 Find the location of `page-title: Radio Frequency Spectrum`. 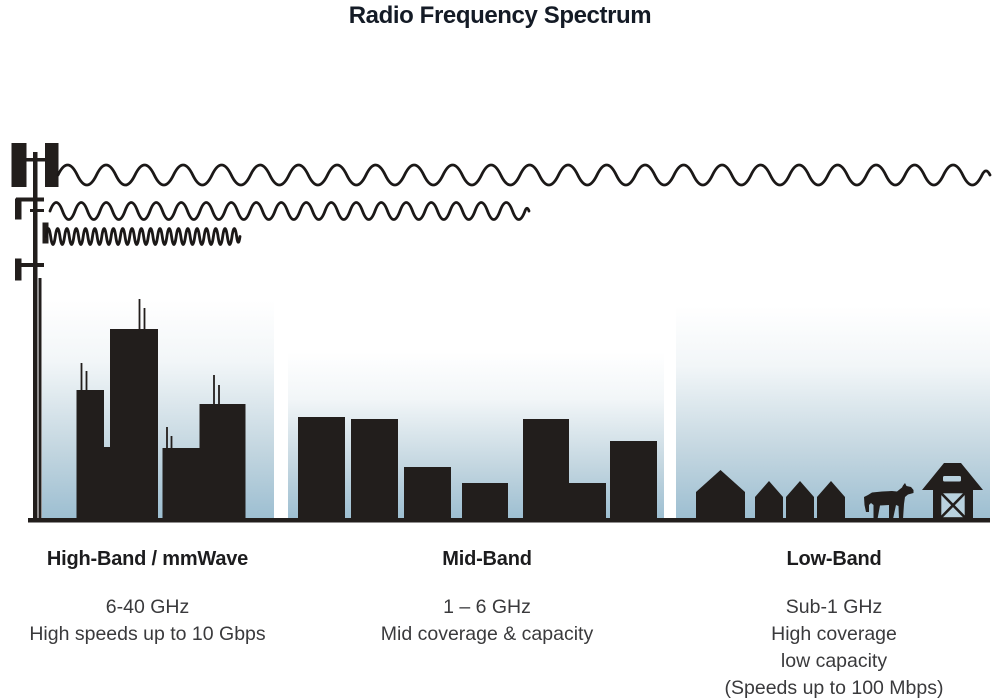

page-title: Radio Frequency Spectrum is located at coordinates (500, 15).